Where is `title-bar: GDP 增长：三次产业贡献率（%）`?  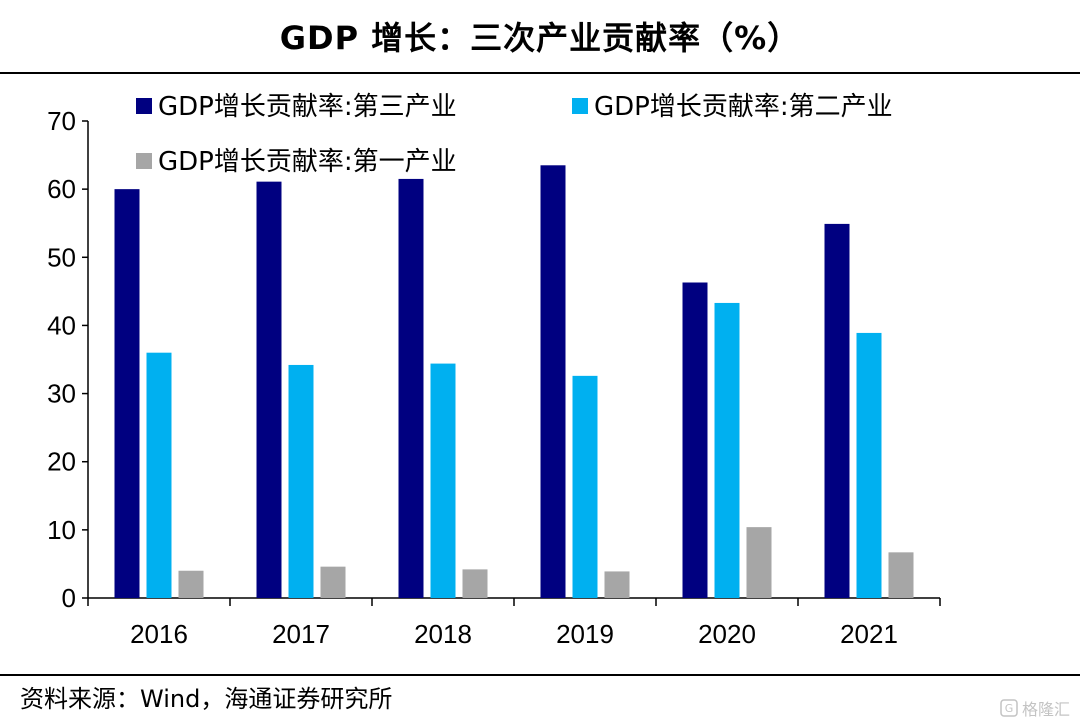
title-bar: GDP 增长：三次产业贡献率（%） is located at coordinates (540, 37).